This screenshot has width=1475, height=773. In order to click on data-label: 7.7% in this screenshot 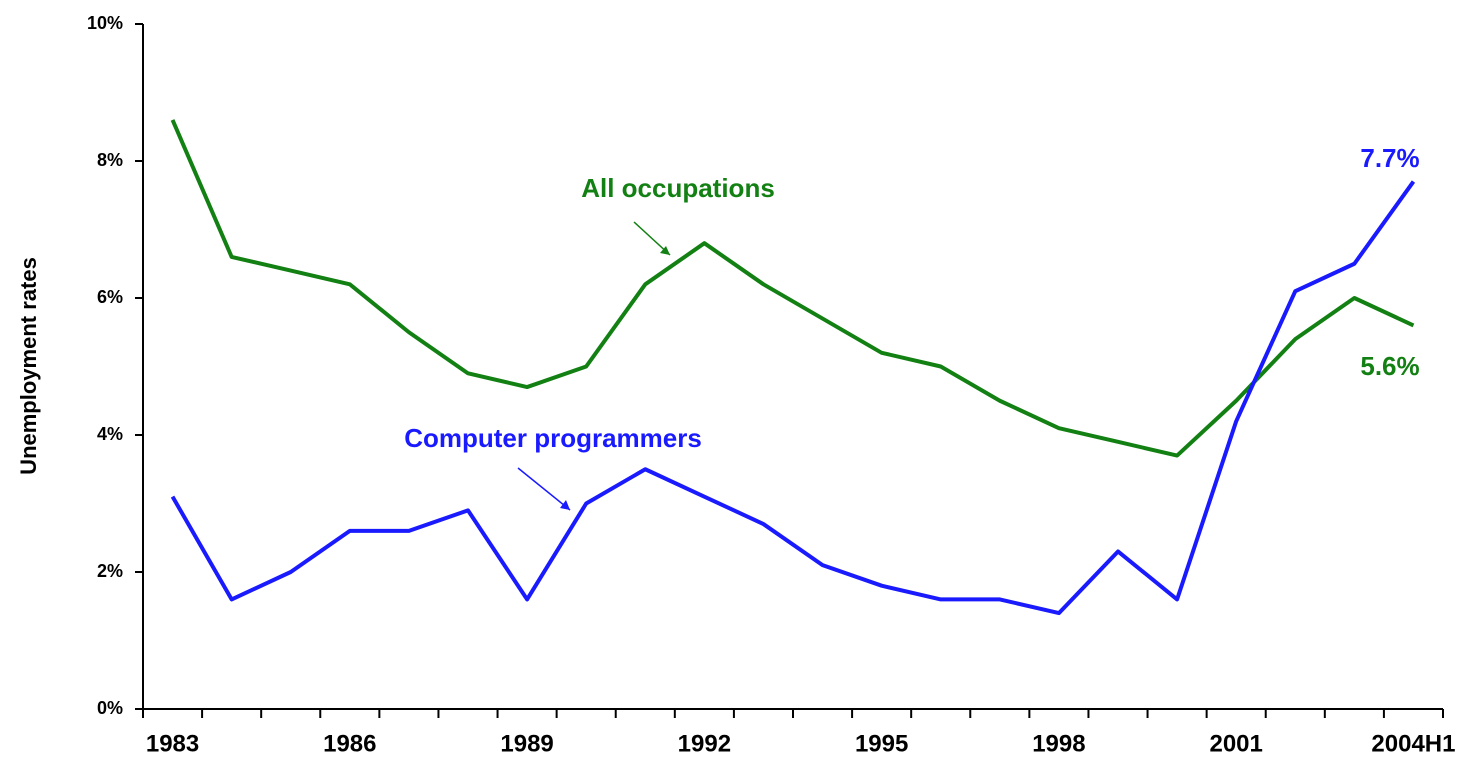, I will do `click(1389, 158)`.